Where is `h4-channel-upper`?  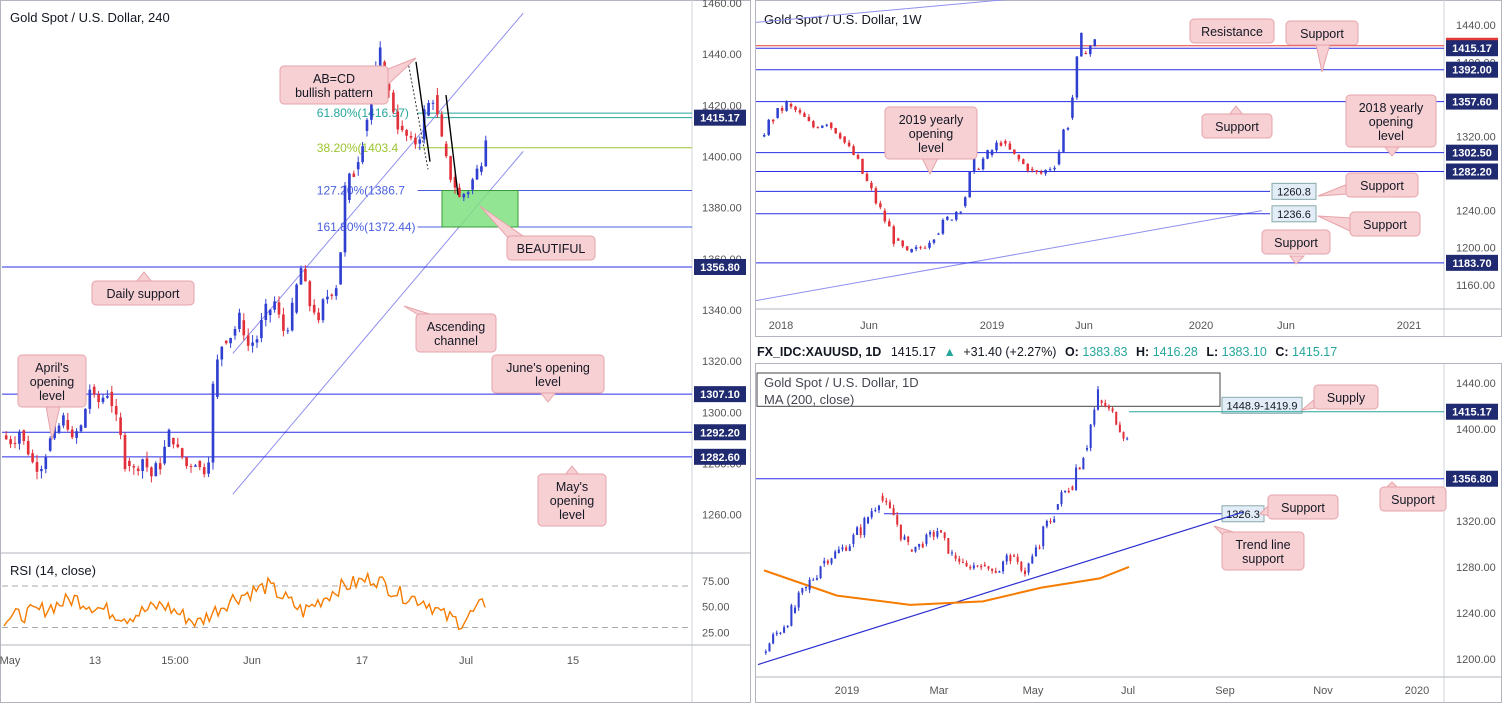 h4-channel-upper is located at coordinates (378, 183).